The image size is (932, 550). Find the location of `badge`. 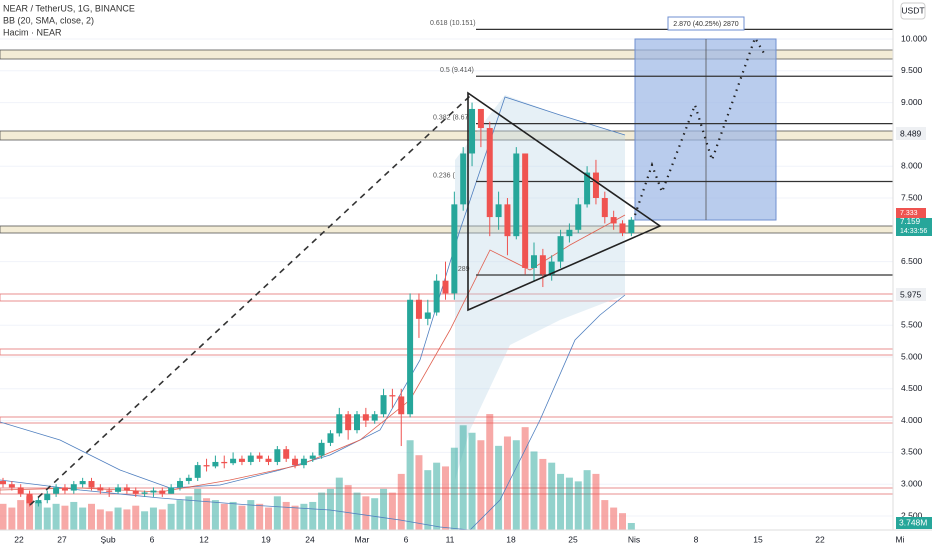

badge is located at coordinates (911, 133).